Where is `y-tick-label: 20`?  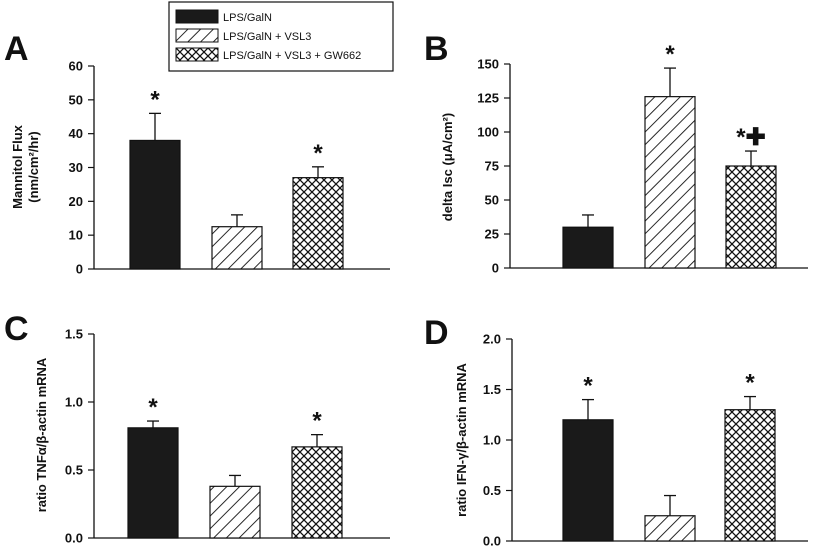
y-tick-label: 20 is located at coordinates (76, 201).